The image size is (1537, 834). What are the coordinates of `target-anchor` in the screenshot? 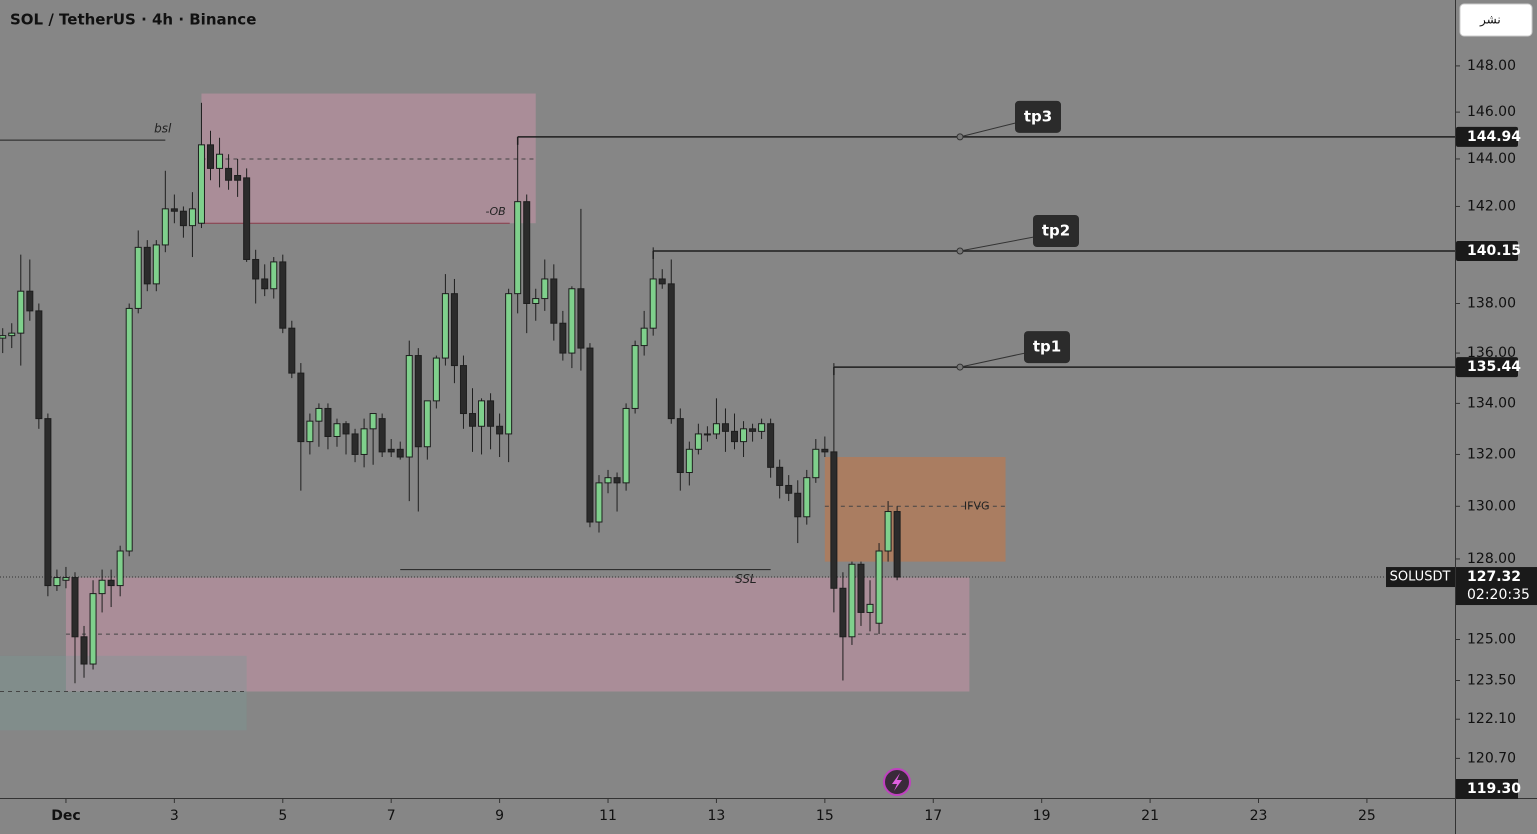 It's located at (960, 251).